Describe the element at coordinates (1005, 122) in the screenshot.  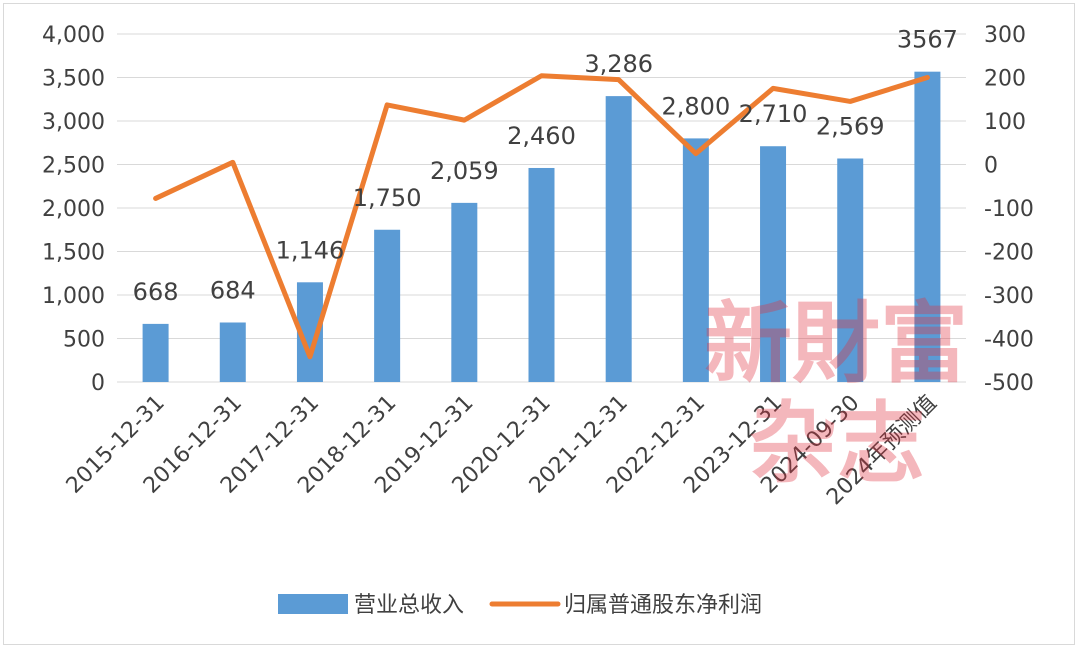
I see `y-right-tick-label: 100` at that location.